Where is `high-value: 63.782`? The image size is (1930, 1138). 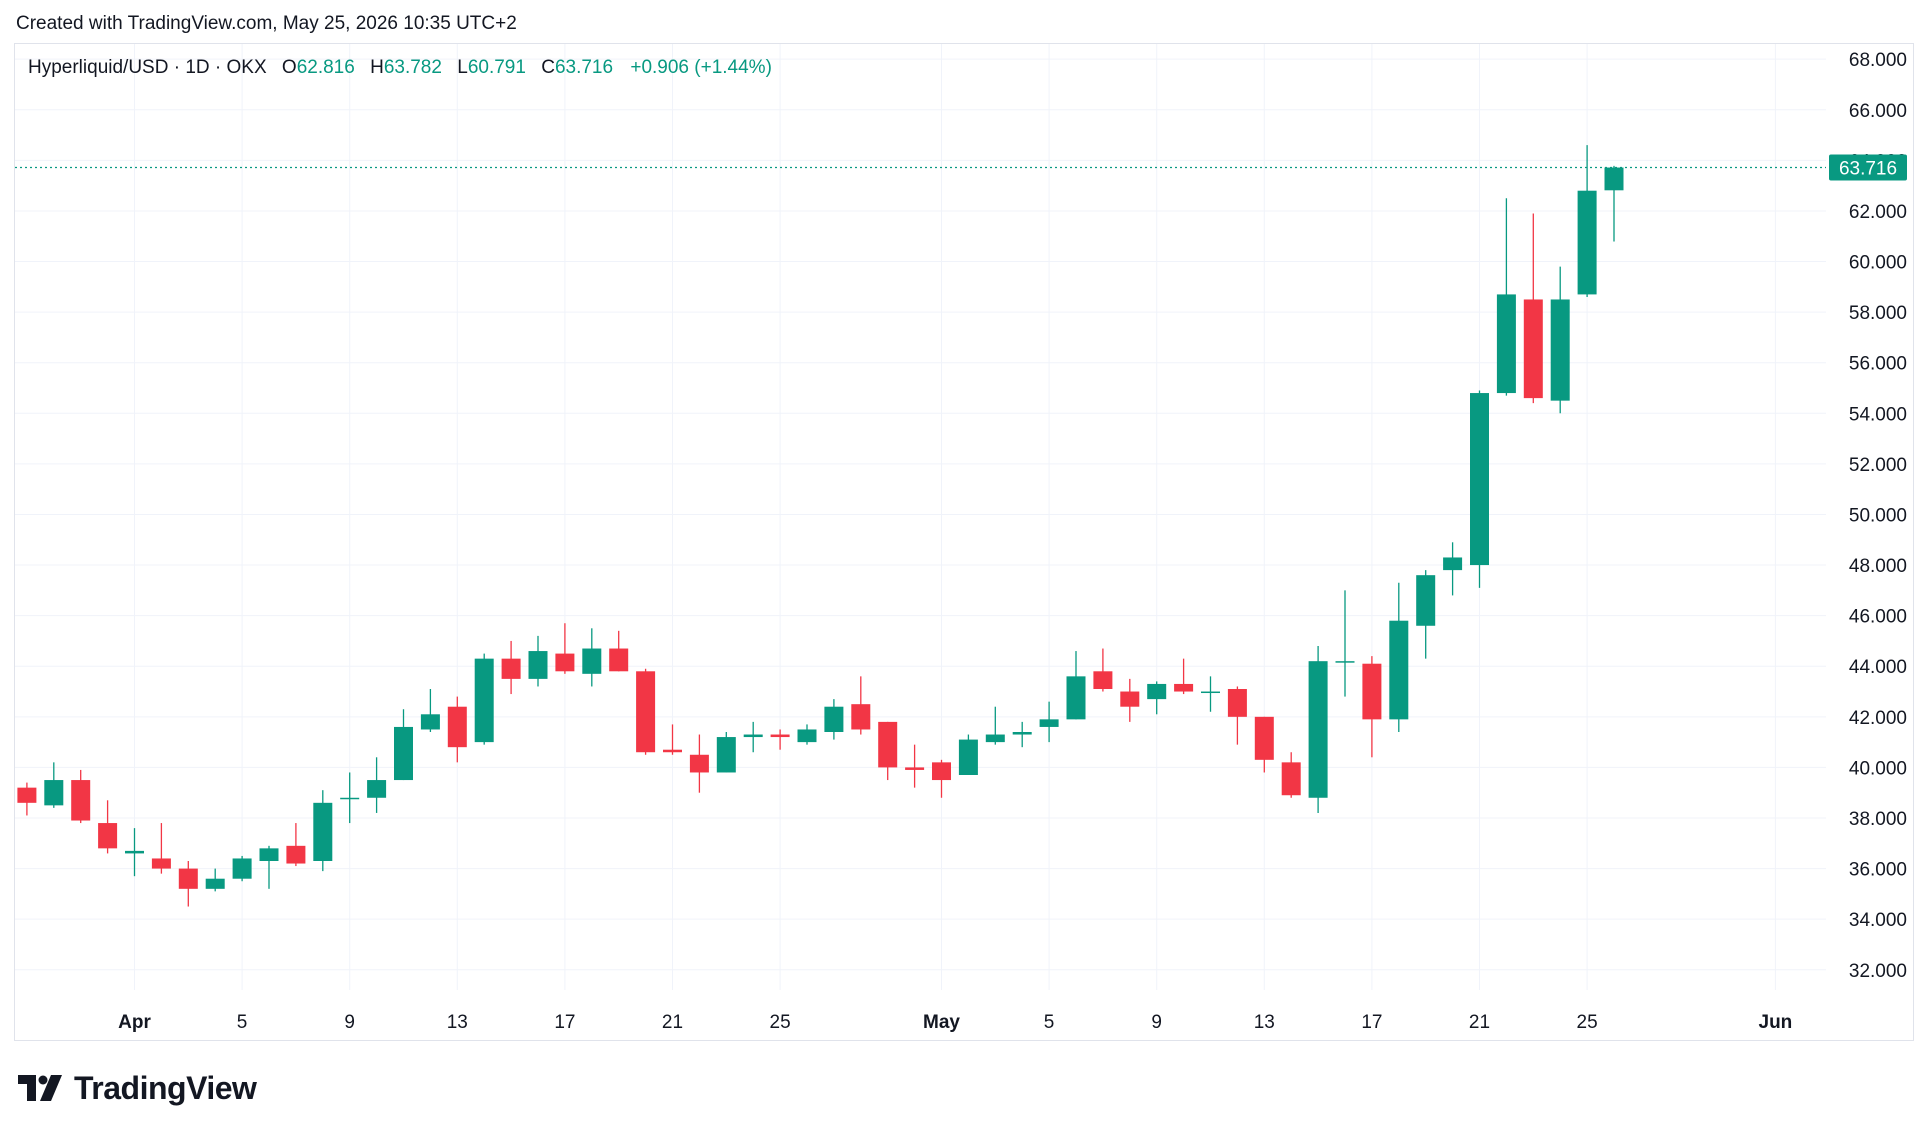 high-value: 63.782 is located at coordinates (412, 67).